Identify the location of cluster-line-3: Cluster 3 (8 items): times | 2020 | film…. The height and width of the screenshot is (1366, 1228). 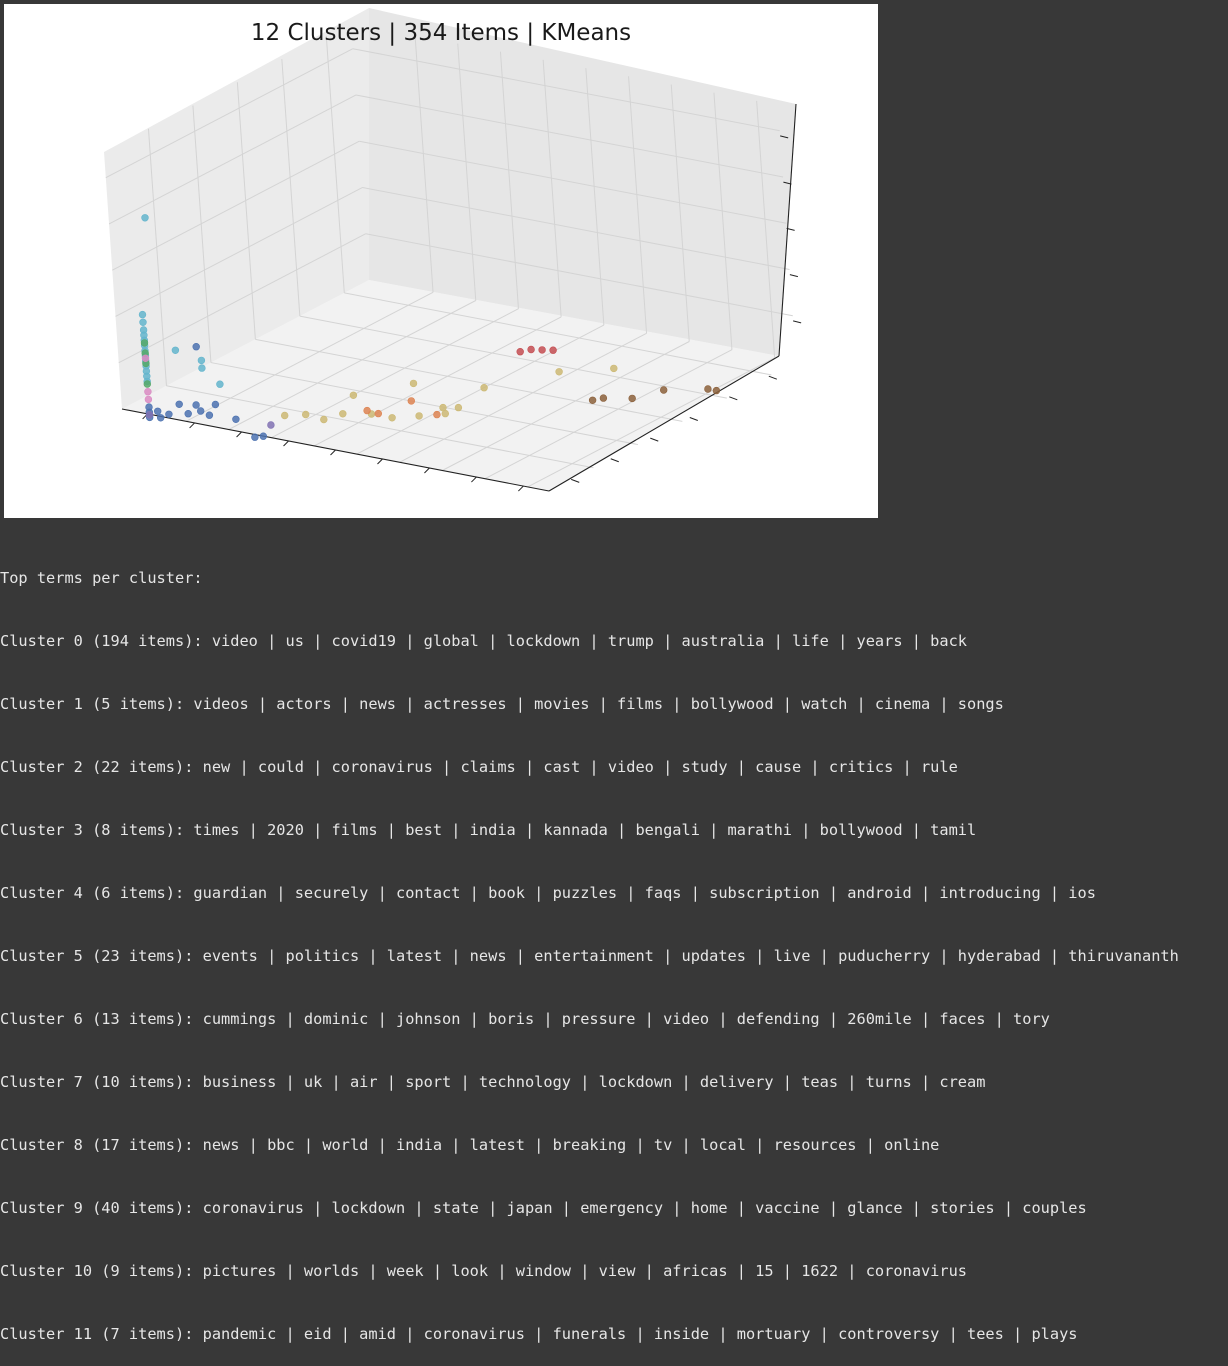
(488, 830).